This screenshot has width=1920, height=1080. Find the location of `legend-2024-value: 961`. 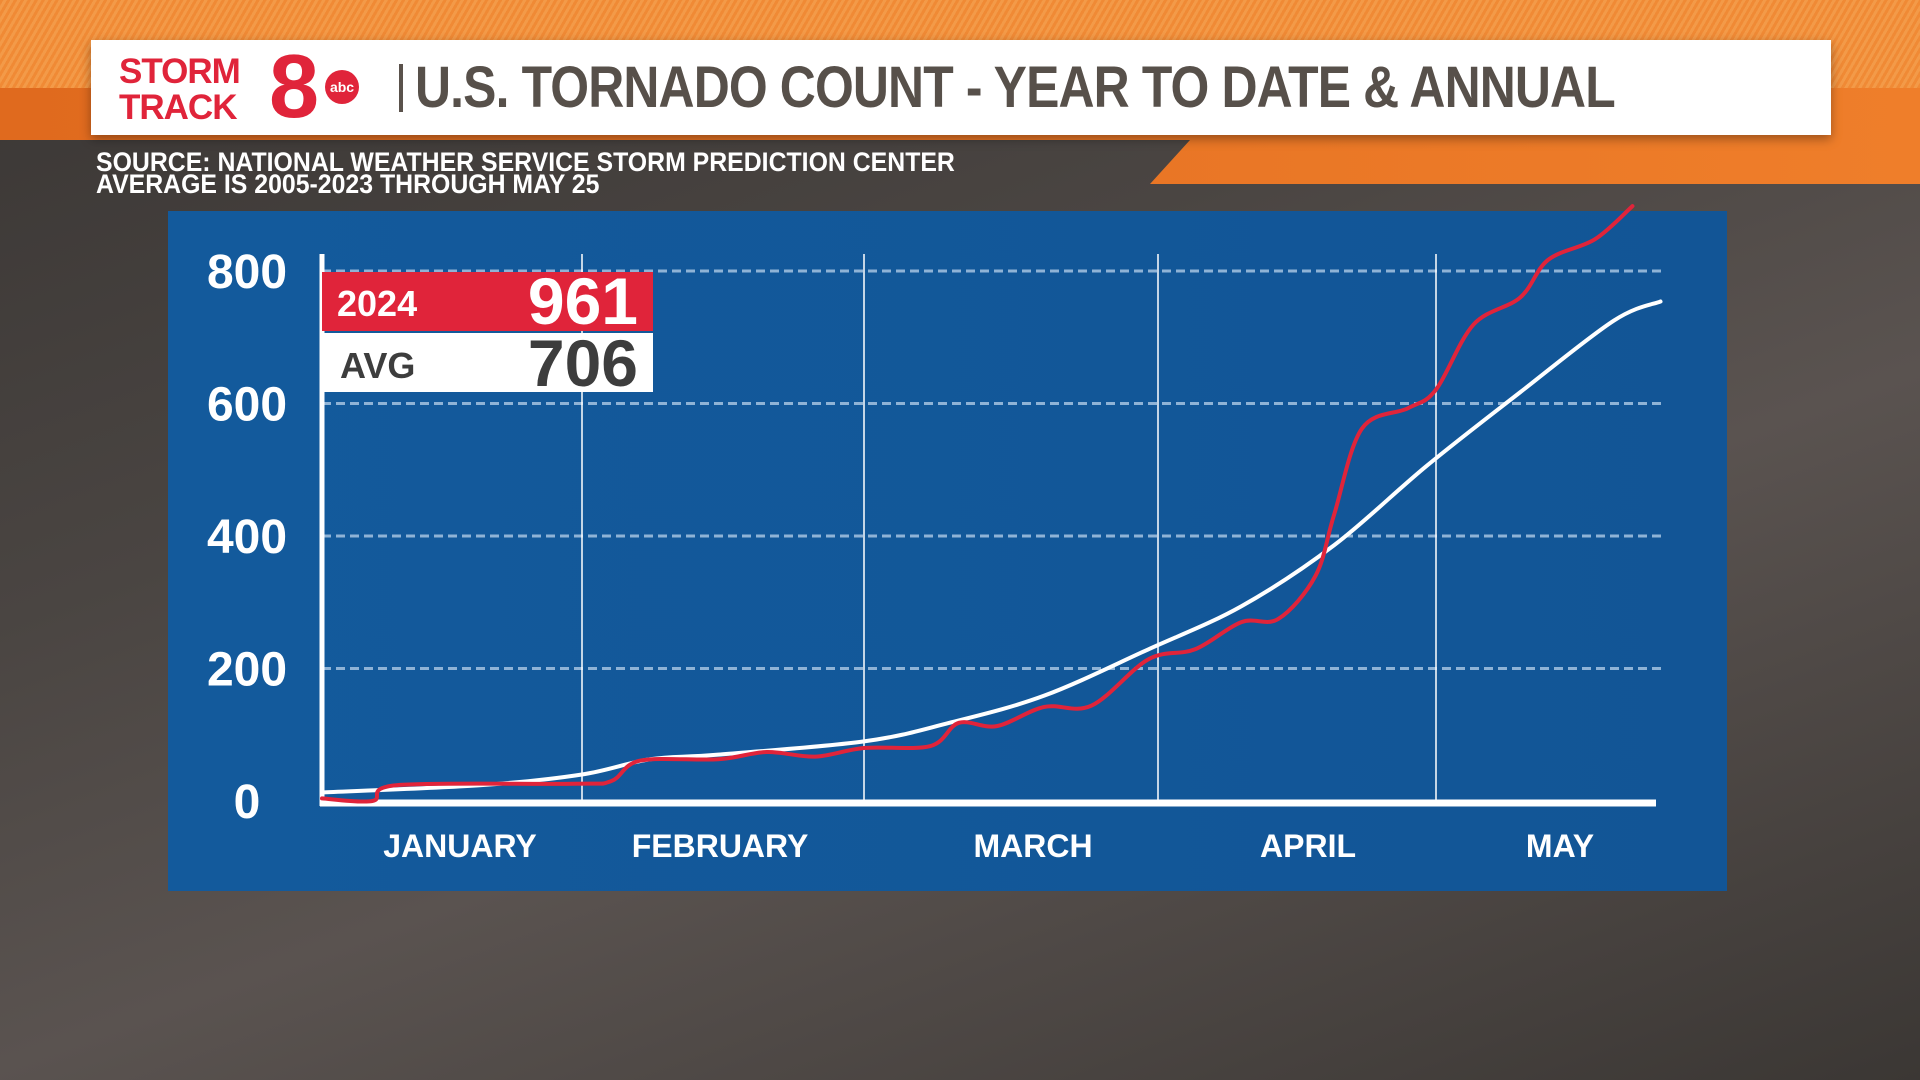

legend-2024-value: 961 is located at coordinates (583, 301).